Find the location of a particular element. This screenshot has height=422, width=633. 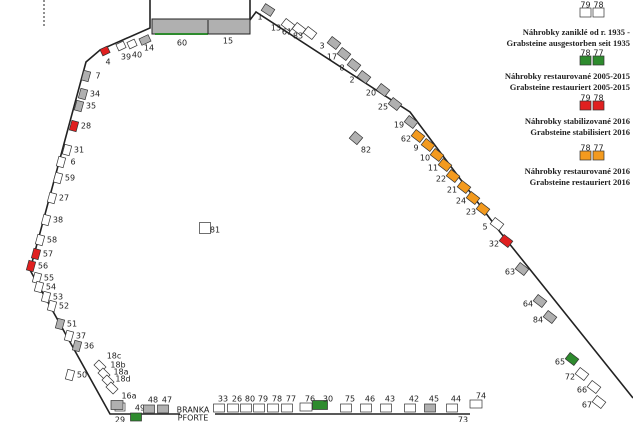

grave-label: 63 is located at coordinates (510, 272).